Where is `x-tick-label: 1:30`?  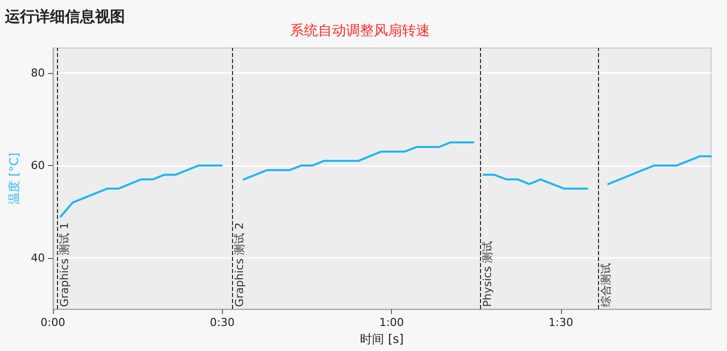
x-tick-label: 1:30 is located at coordinates (561, 322).